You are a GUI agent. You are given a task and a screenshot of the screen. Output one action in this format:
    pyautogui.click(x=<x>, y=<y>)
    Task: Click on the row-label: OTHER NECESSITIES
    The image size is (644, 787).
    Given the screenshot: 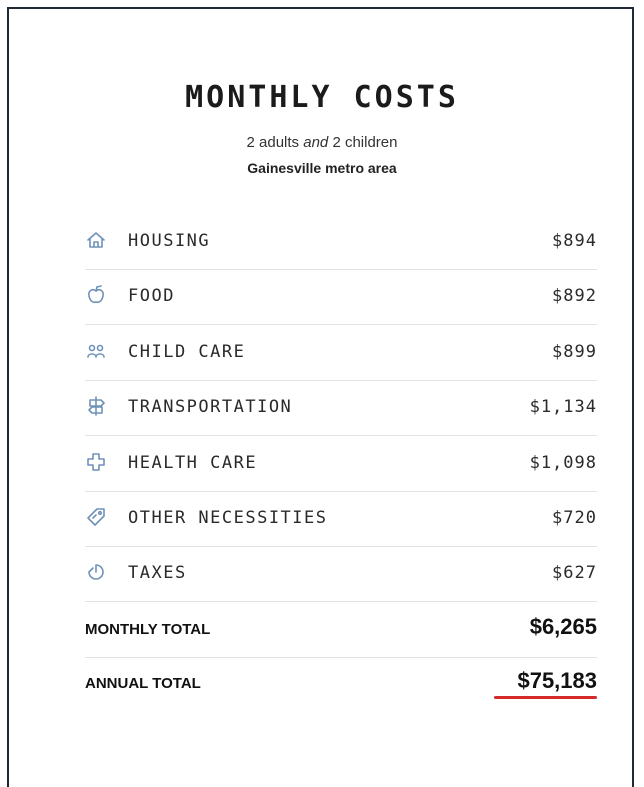 What is the action you would take?
    pyautogui.click(x=228, y=518)
    